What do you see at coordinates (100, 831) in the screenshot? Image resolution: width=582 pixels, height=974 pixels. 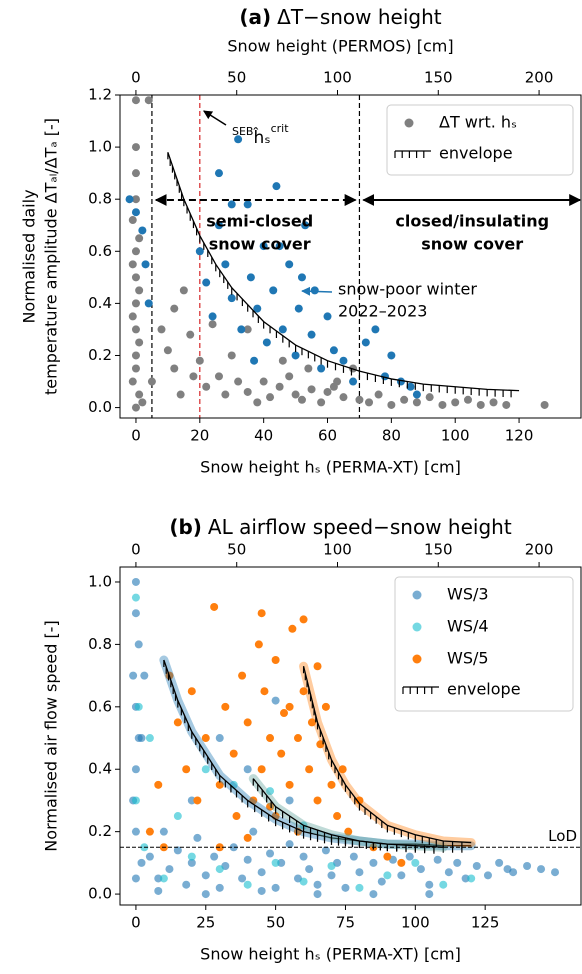 I see `y-tick-label: 0.2` at bounding box center [100, 831].